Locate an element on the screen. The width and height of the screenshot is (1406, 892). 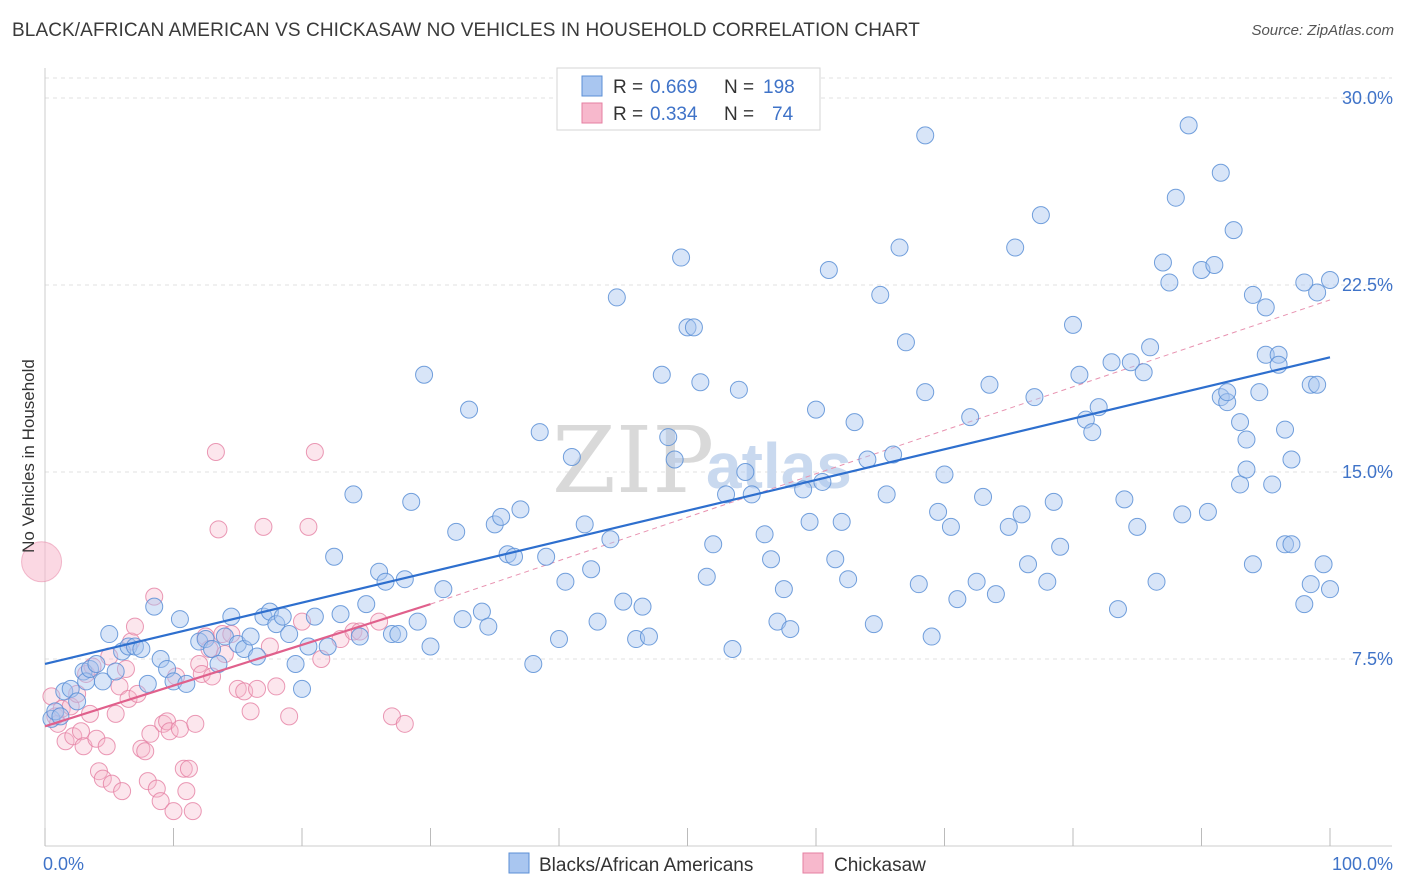
legend-n-value-1: 198 is located at coordinates (779, 87).